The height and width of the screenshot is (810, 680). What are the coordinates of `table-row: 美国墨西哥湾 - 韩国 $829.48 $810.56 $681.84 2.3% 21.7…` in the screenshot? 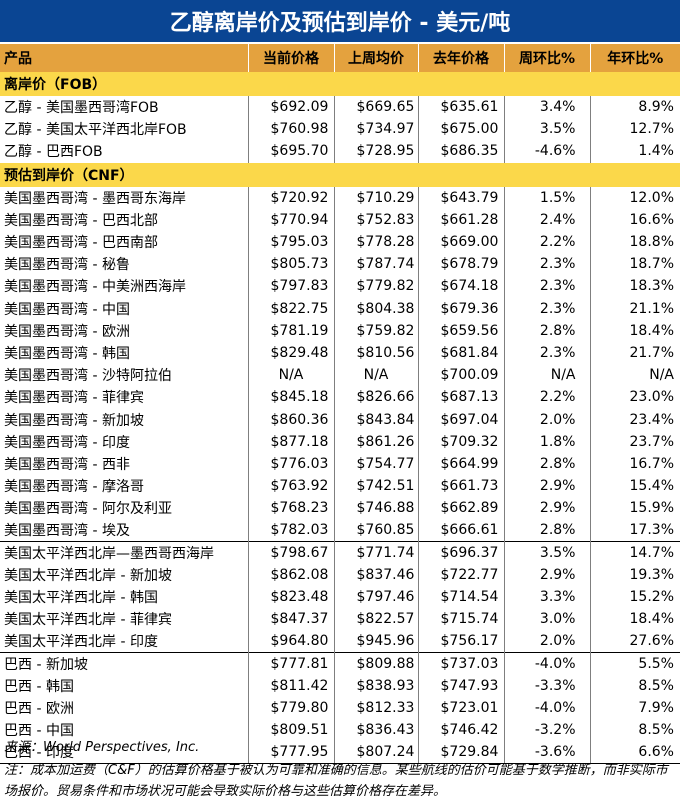 It's located at (340, 353).